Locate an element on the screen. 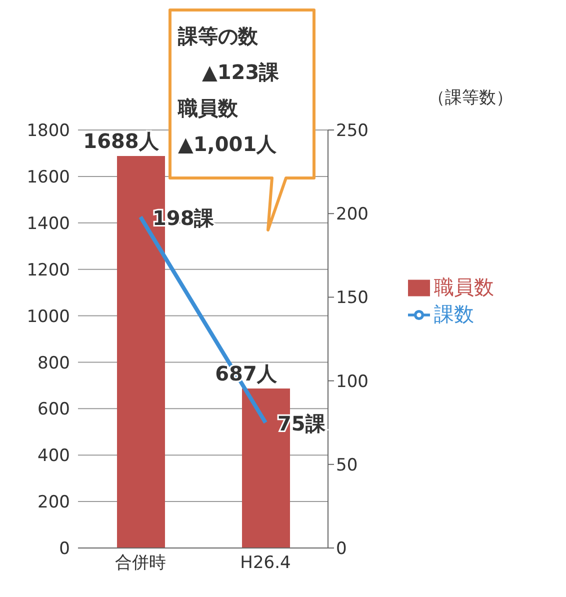 Image resolution: width=566 pixels, height=597 pixels. y2-tick-label: 0 is located at coordinates (341, 549).